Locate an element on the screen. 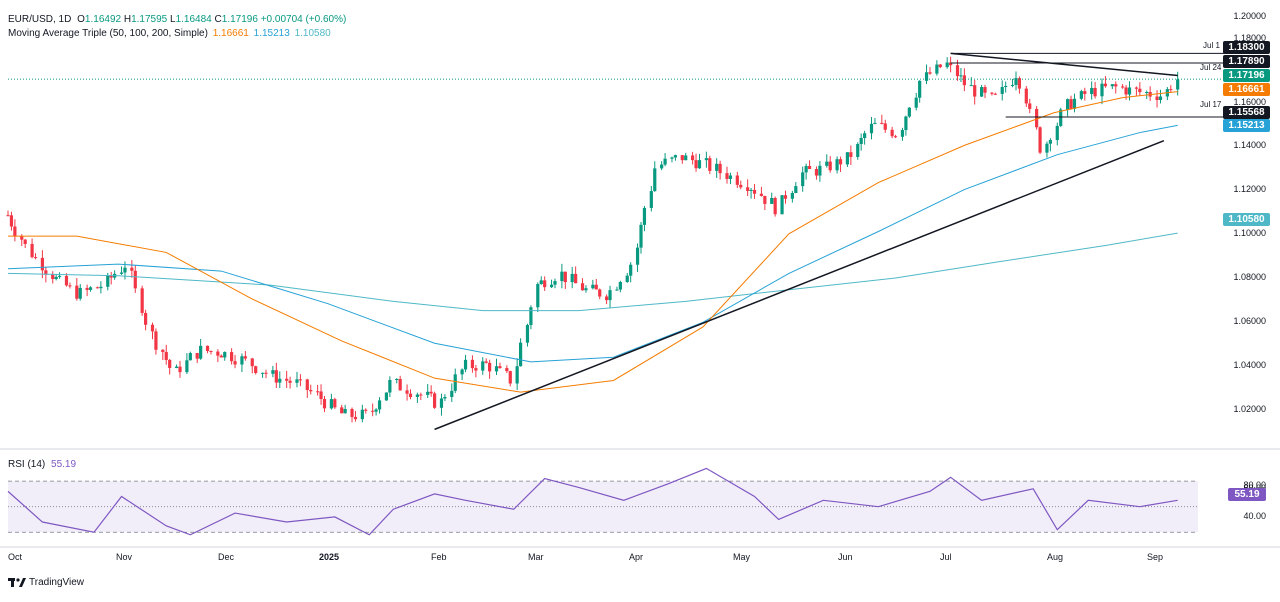 This screenshot has height=602, width=1280. time-tick: Oct is located at coordinates (15, 557).